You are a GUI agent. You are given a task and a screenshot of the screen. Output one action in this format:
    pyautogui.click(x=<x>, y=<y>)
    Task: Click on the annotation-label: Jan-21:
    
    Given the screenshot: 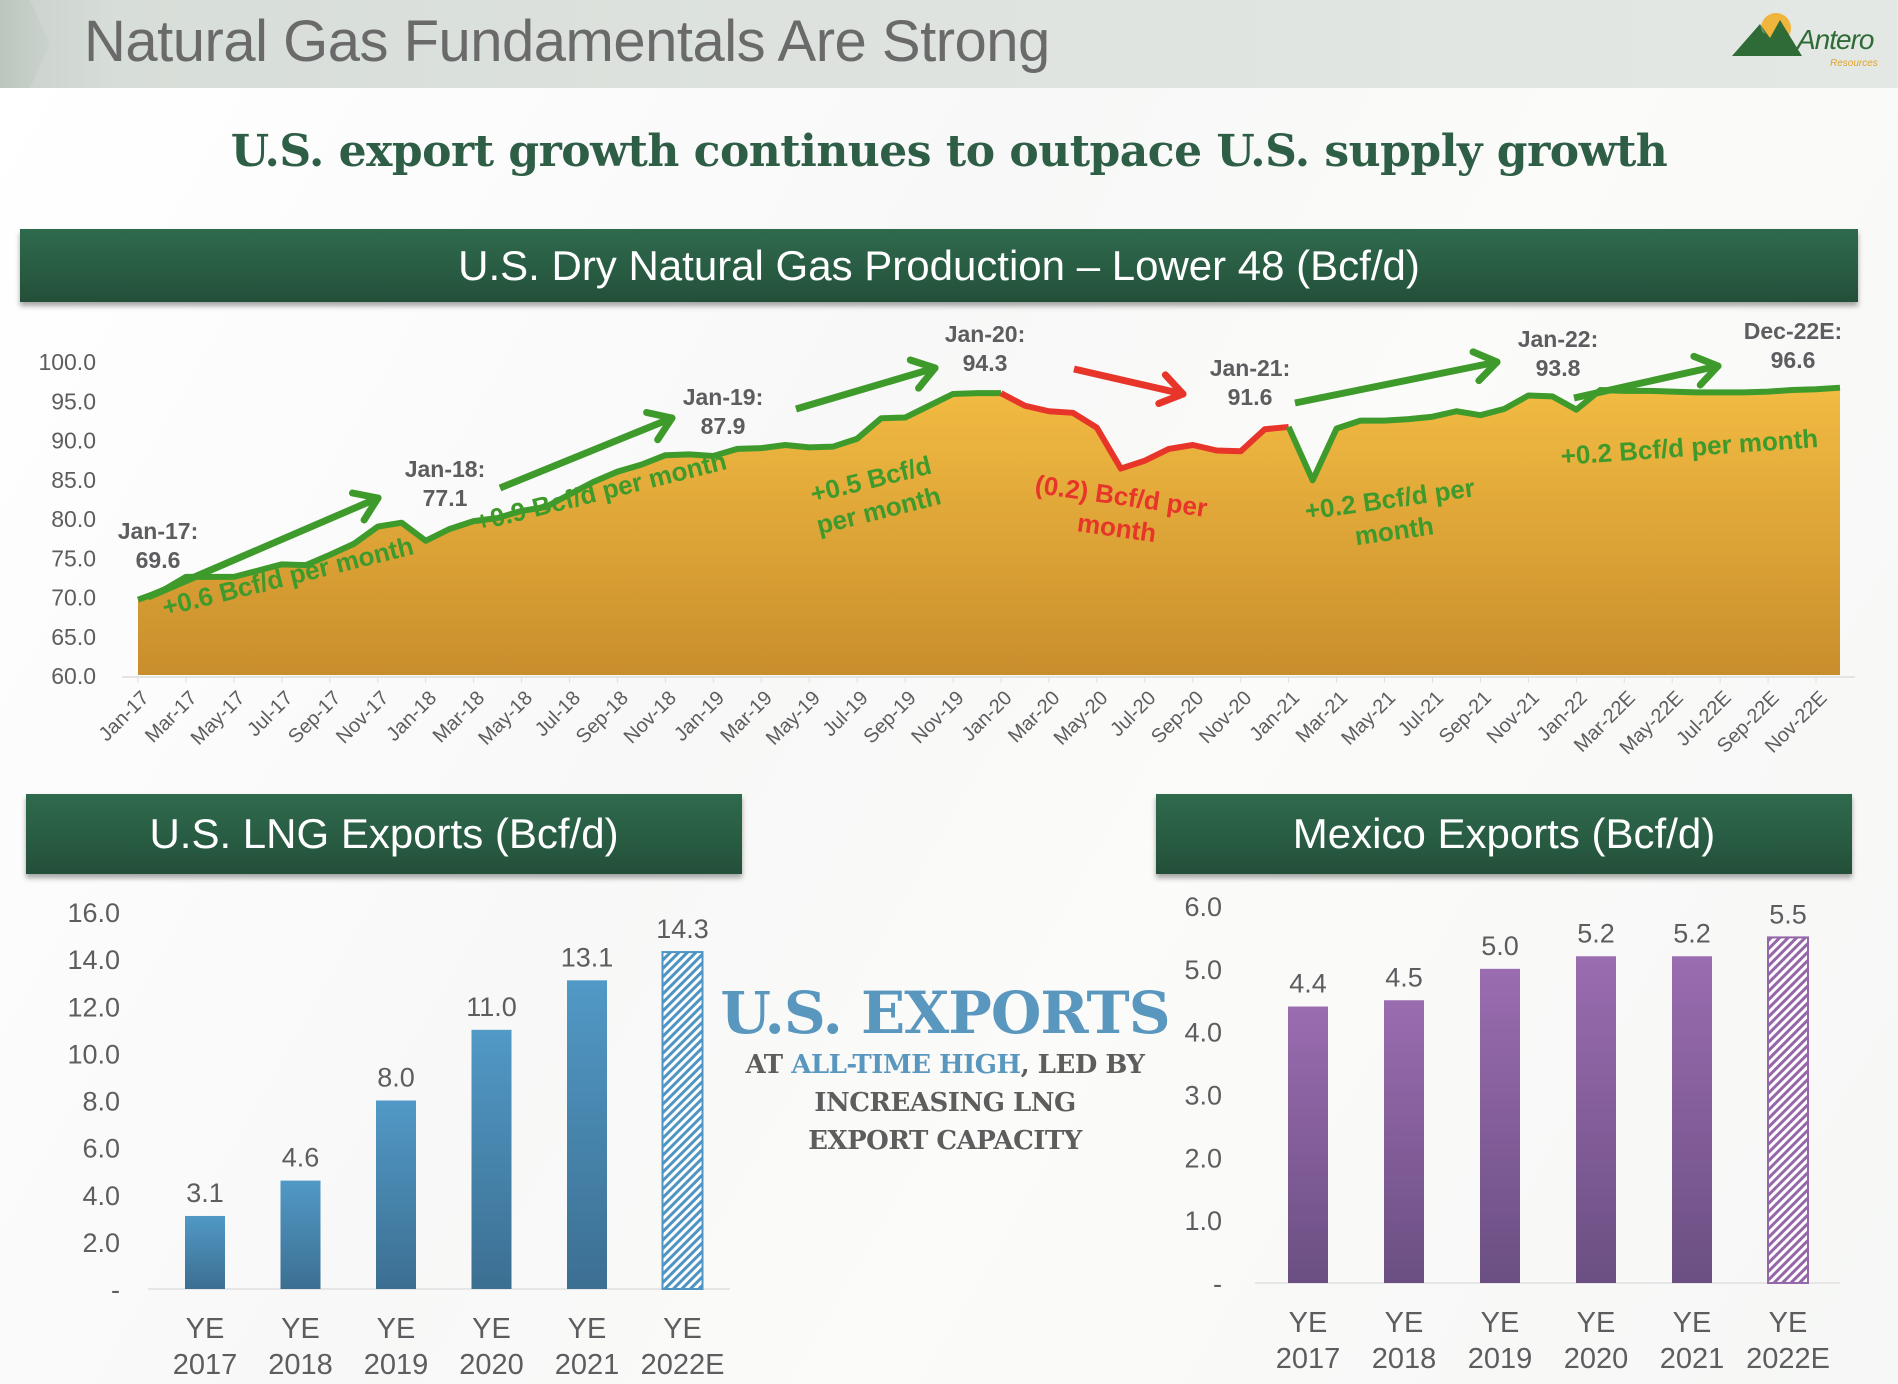 What is the action you would take?
    pyautogui.click(x=1250, y=368)
    